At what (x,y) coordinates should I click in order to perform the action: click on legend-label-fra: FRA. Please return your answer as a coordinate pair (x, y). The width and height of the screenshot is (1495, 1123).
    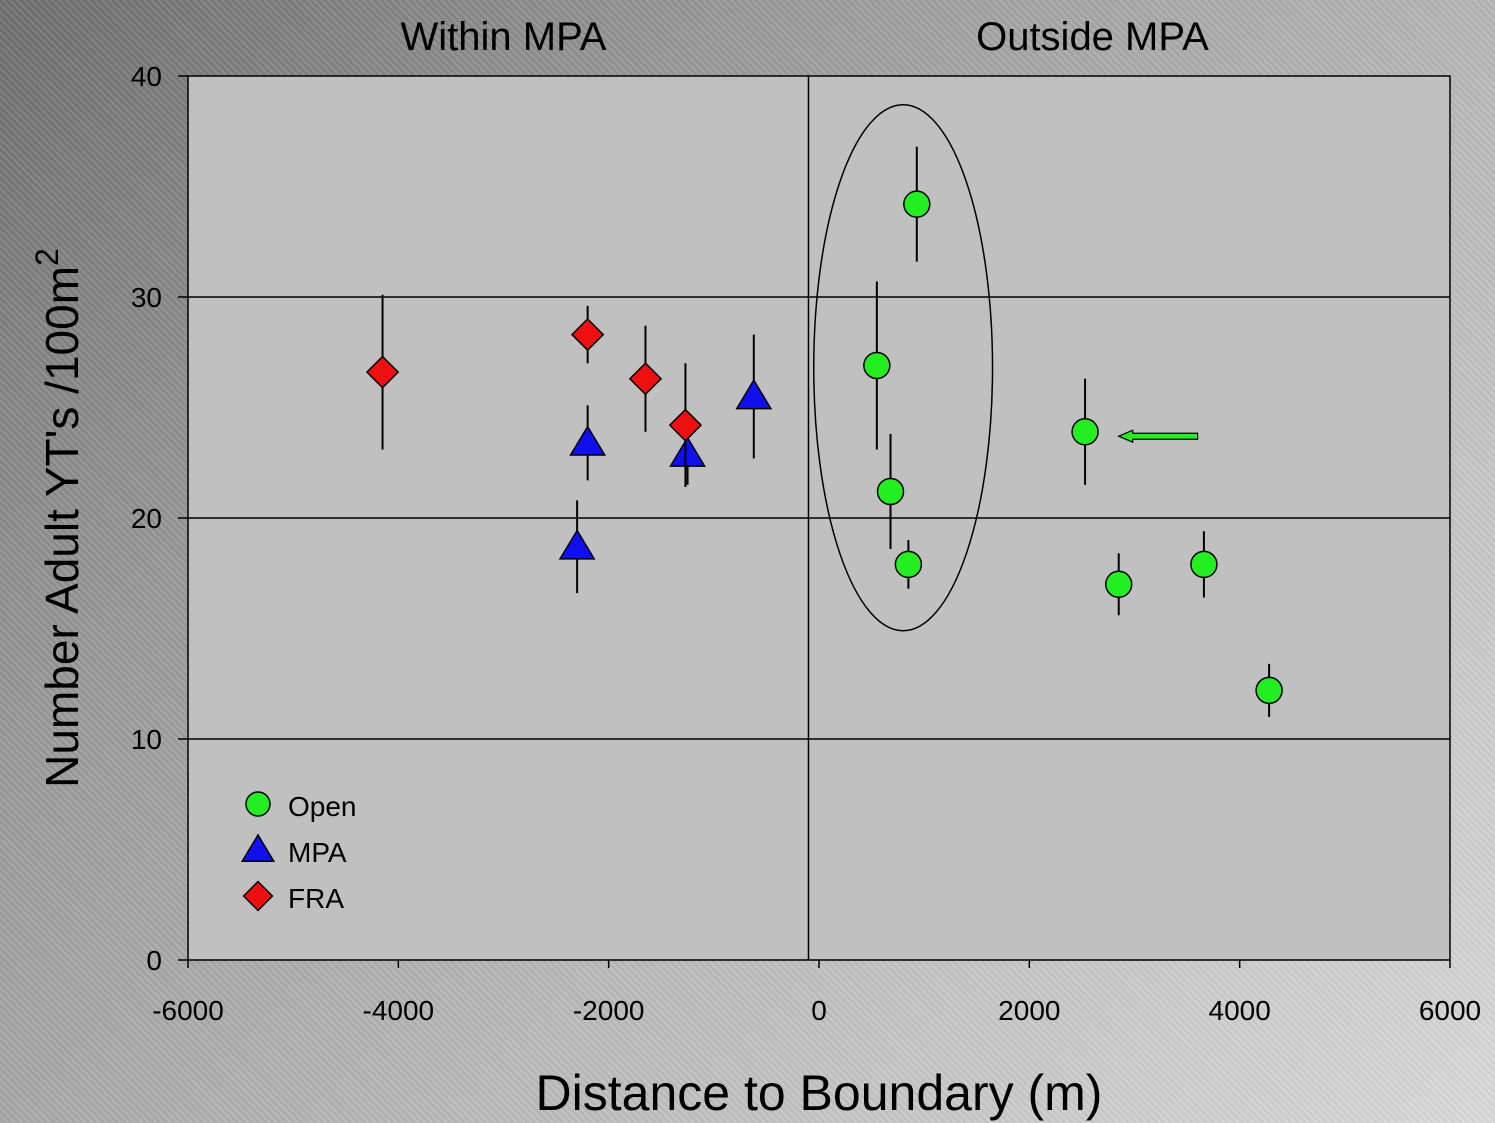
    Looking at the image, I should click on (316, 898).